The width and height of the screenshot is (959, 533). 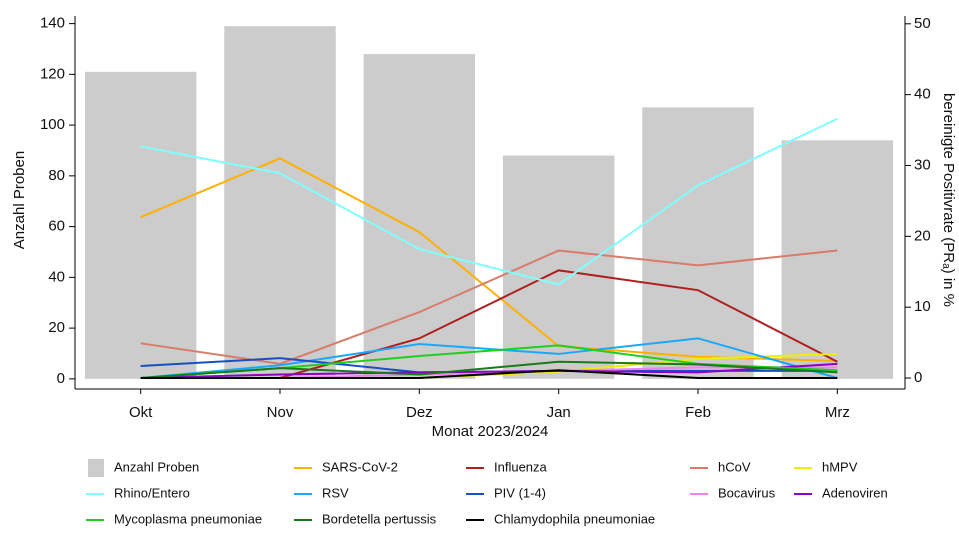 I want to click on y2-tick-label: 40, so click(x=922, y=94).